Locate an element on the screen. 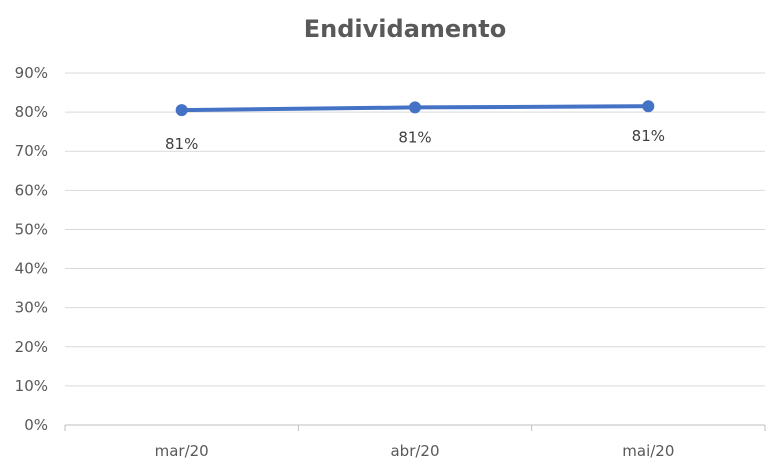 The height and width of the screenshot is (458, 775). x-tick-label: mar/20 is located at coordinates (182, 450).